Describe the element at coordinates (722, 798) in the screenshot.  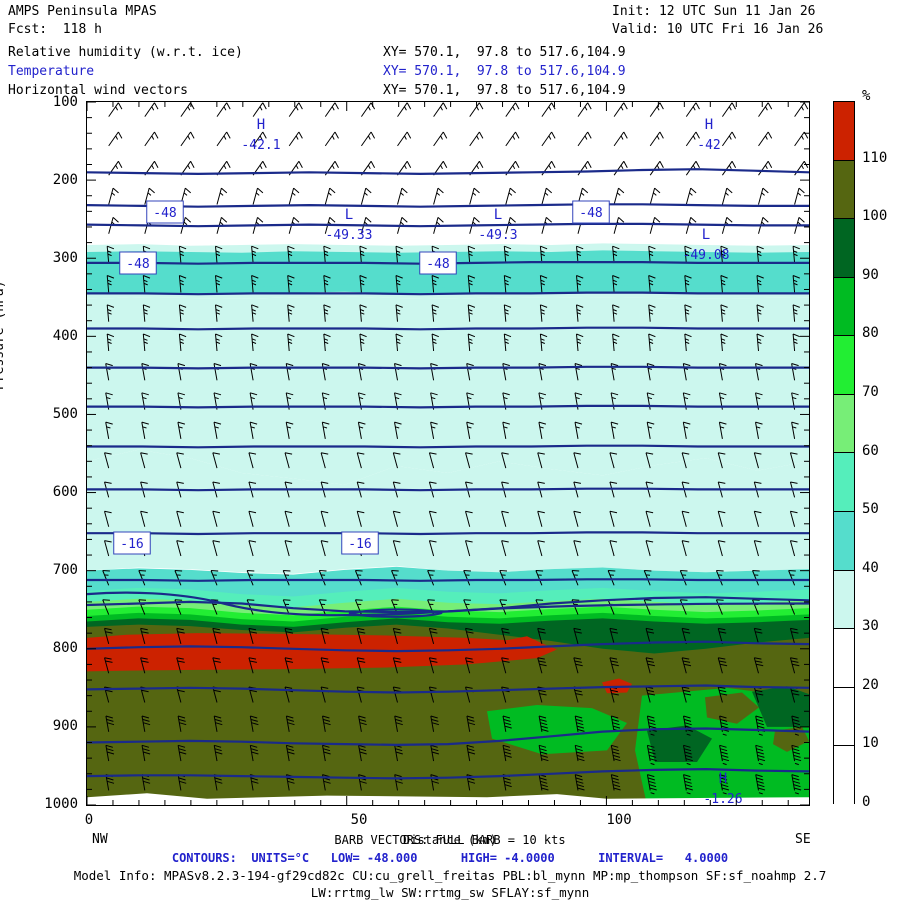
I see `extrema-value: -1.26` at that location.